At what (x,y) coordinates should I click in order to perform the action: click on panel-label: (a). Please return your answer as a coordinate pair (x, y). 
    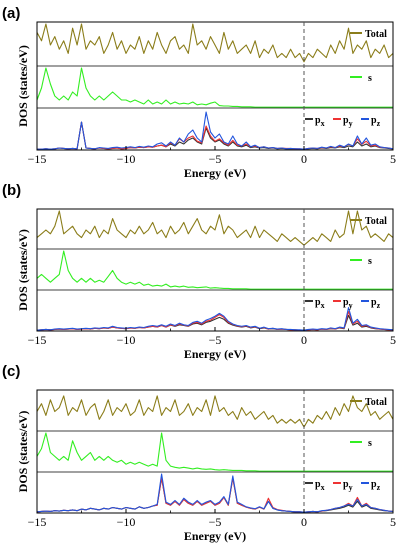
    Looking at the image, I should click on (11, 13).